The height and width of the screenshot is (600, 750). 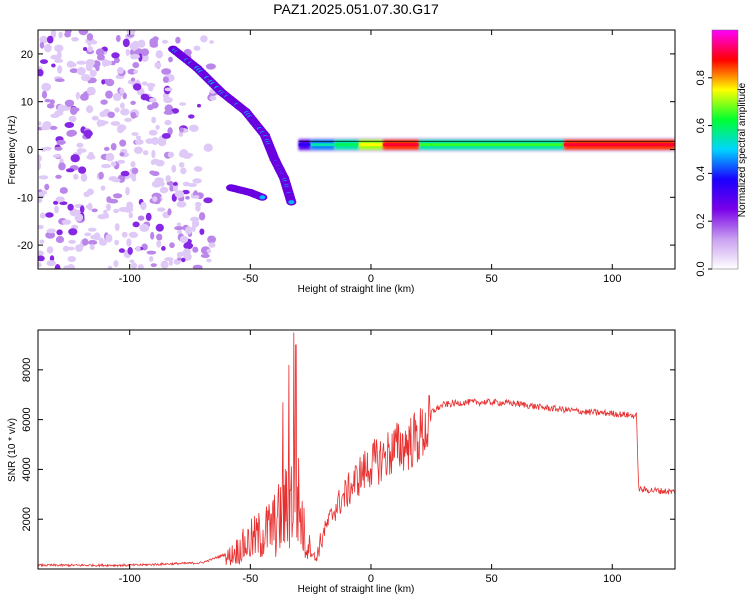 I want to click on y-tick-label: 20, so click(x=27, y=55).